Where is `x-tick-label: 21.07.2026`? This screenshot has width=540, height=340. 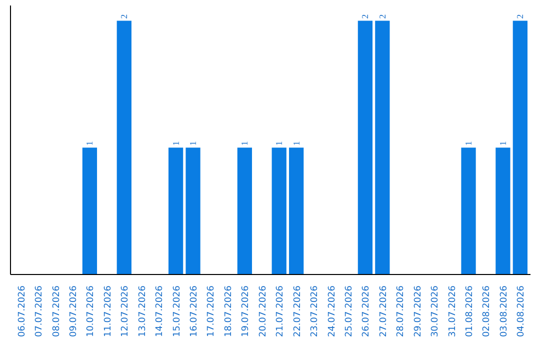 x-tick-label: 21.07.2026 is located at coordinates (281, 311).